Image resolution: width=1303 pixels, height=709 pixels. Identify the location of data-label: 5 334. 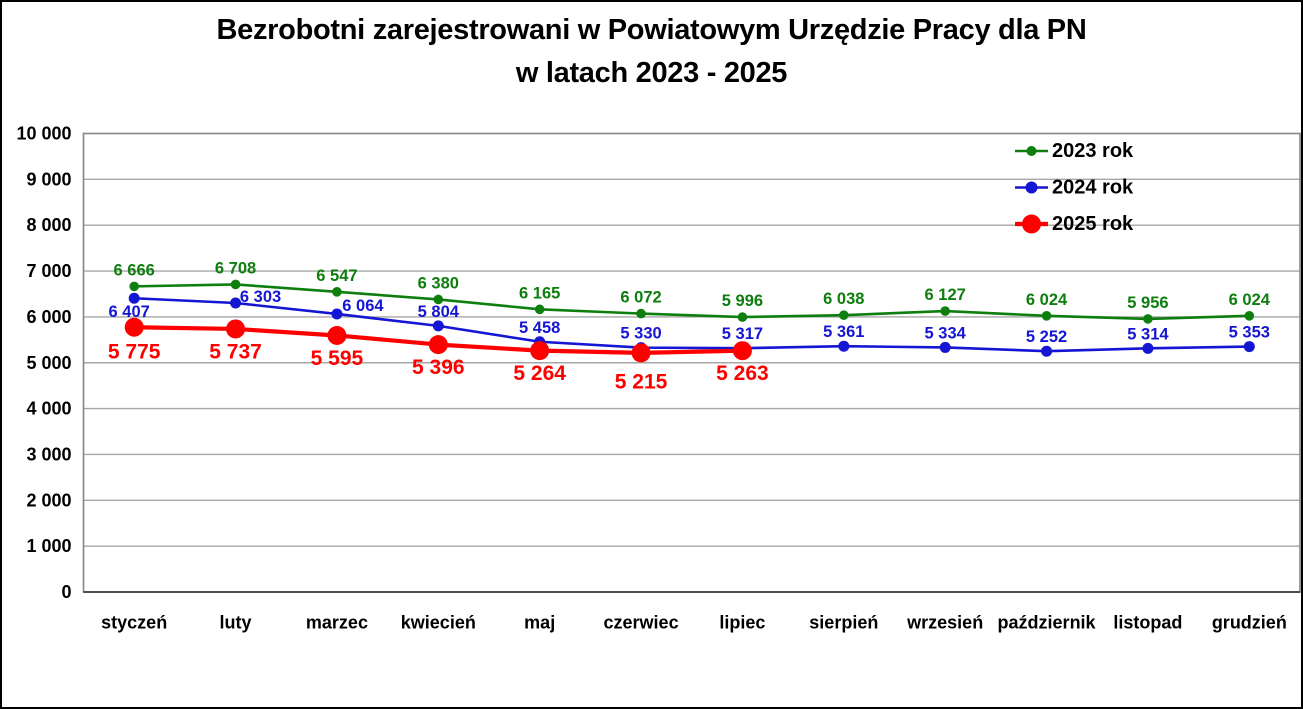
(946, 333).